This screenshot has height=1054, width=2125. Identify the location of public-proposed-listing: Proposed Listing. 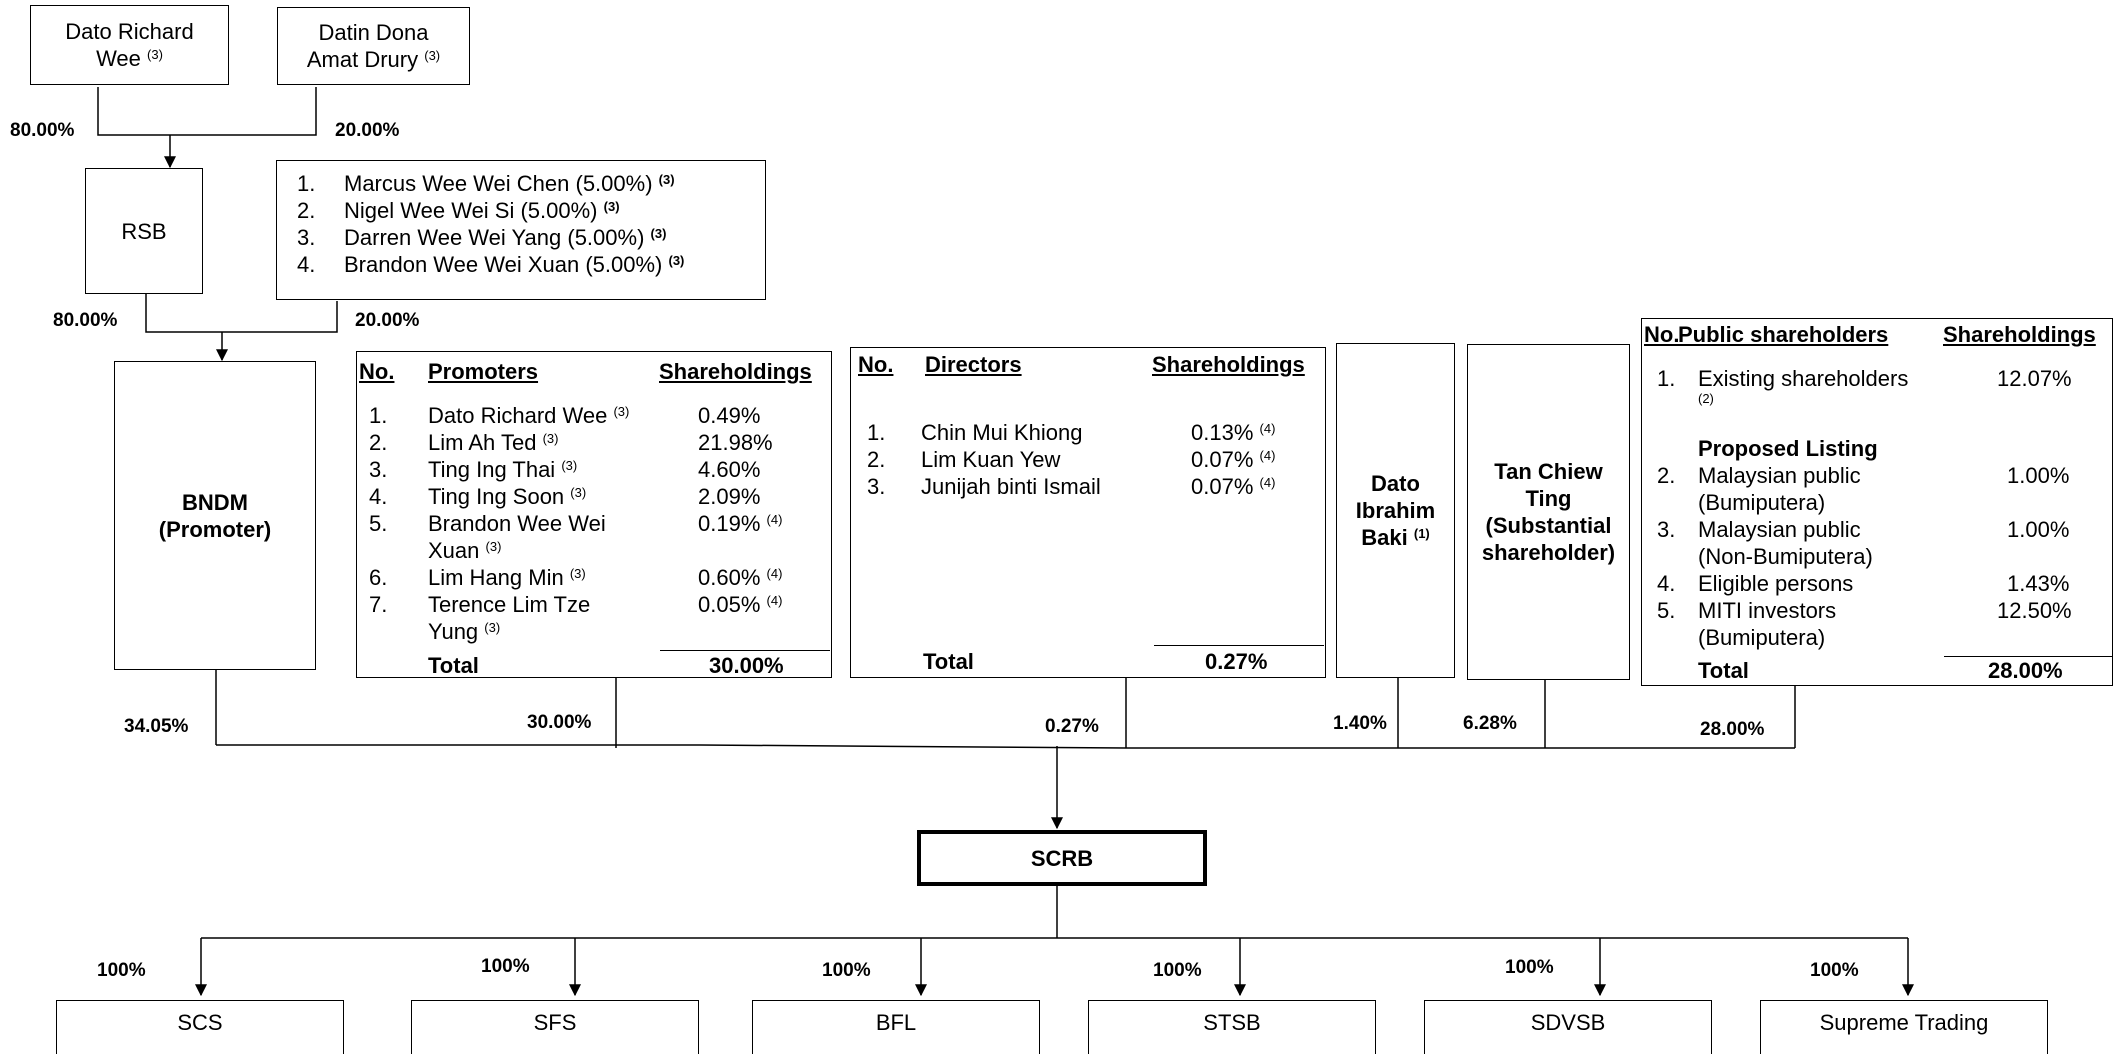
(1788, 448).